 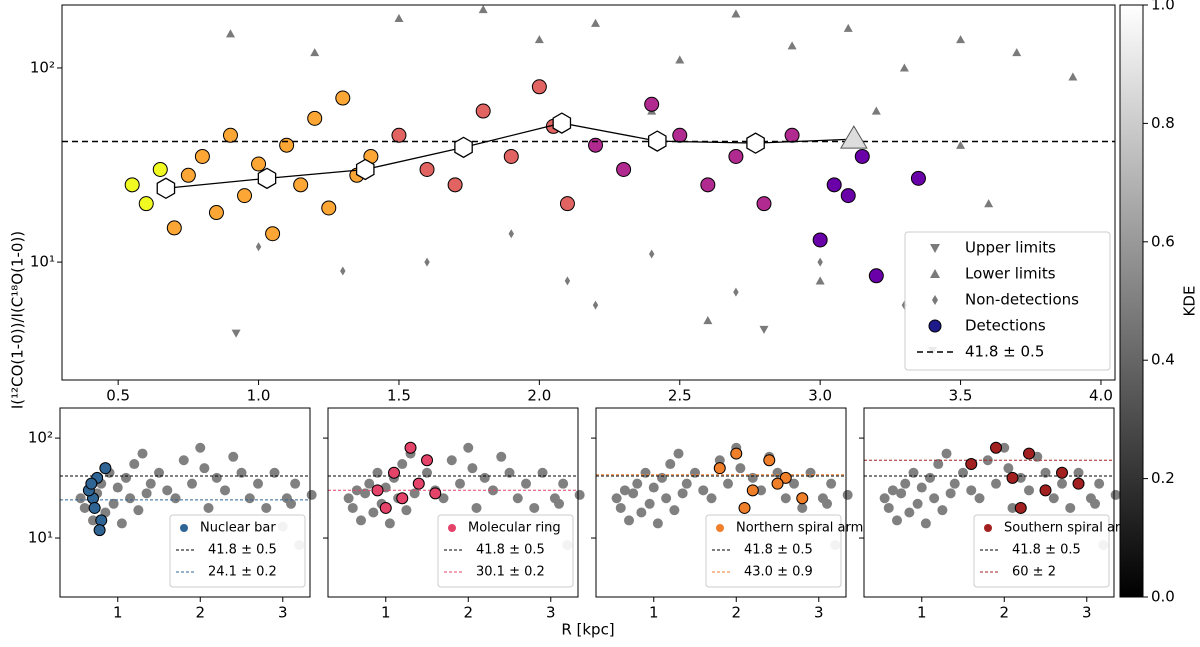 I want to click on legend-label: Molecular ring, so click(x=514, y=528).